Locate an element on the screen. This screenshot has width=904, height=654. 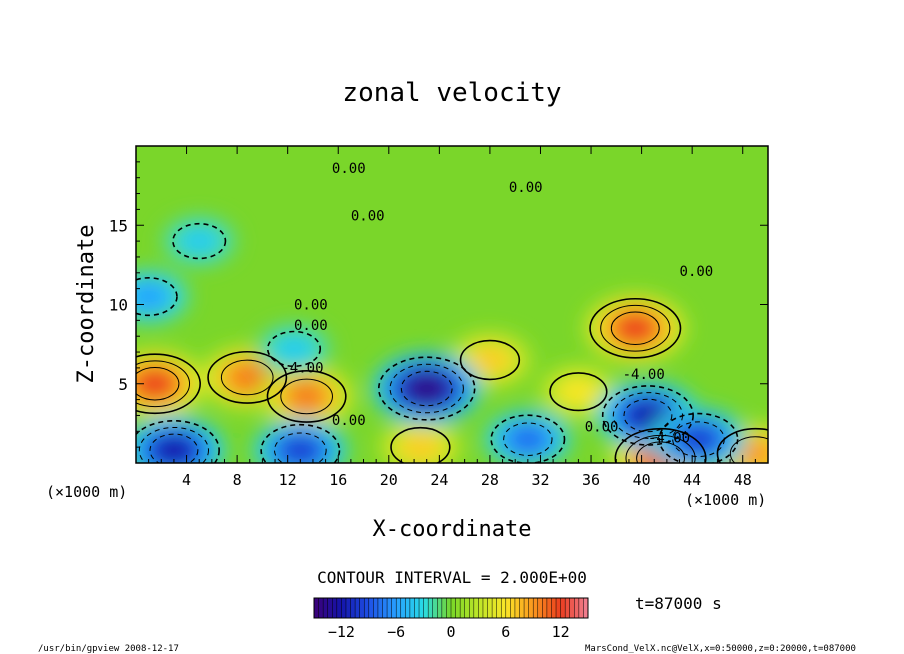
x-tick-label-2: 12 is located at coordinates (288, 480).